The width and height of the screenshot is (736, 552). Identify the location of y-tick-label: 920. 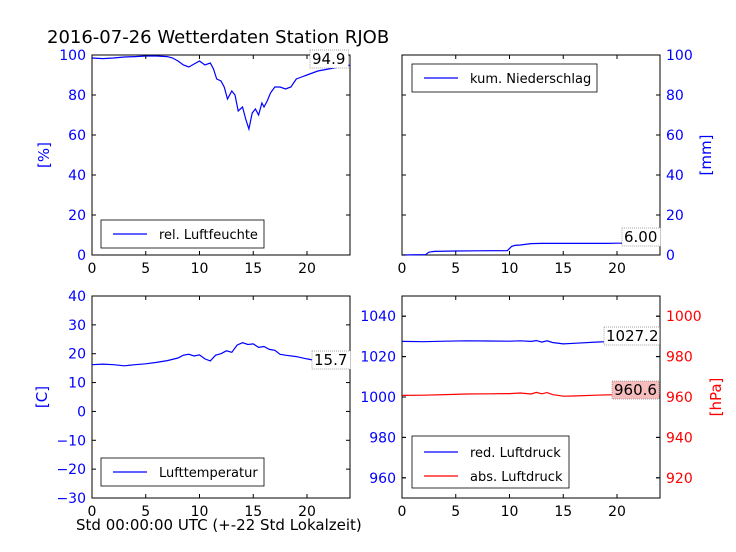
(679, 479).